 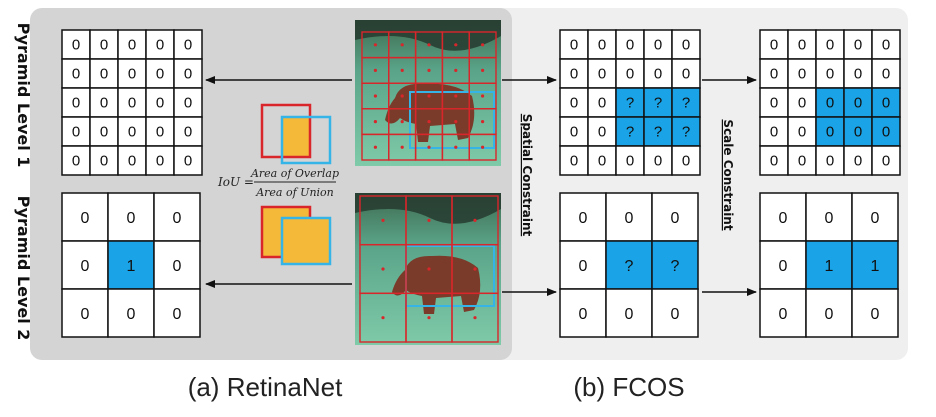 I want to click on caption-fcos: (b) FCOS, so click(x=628, y=387).